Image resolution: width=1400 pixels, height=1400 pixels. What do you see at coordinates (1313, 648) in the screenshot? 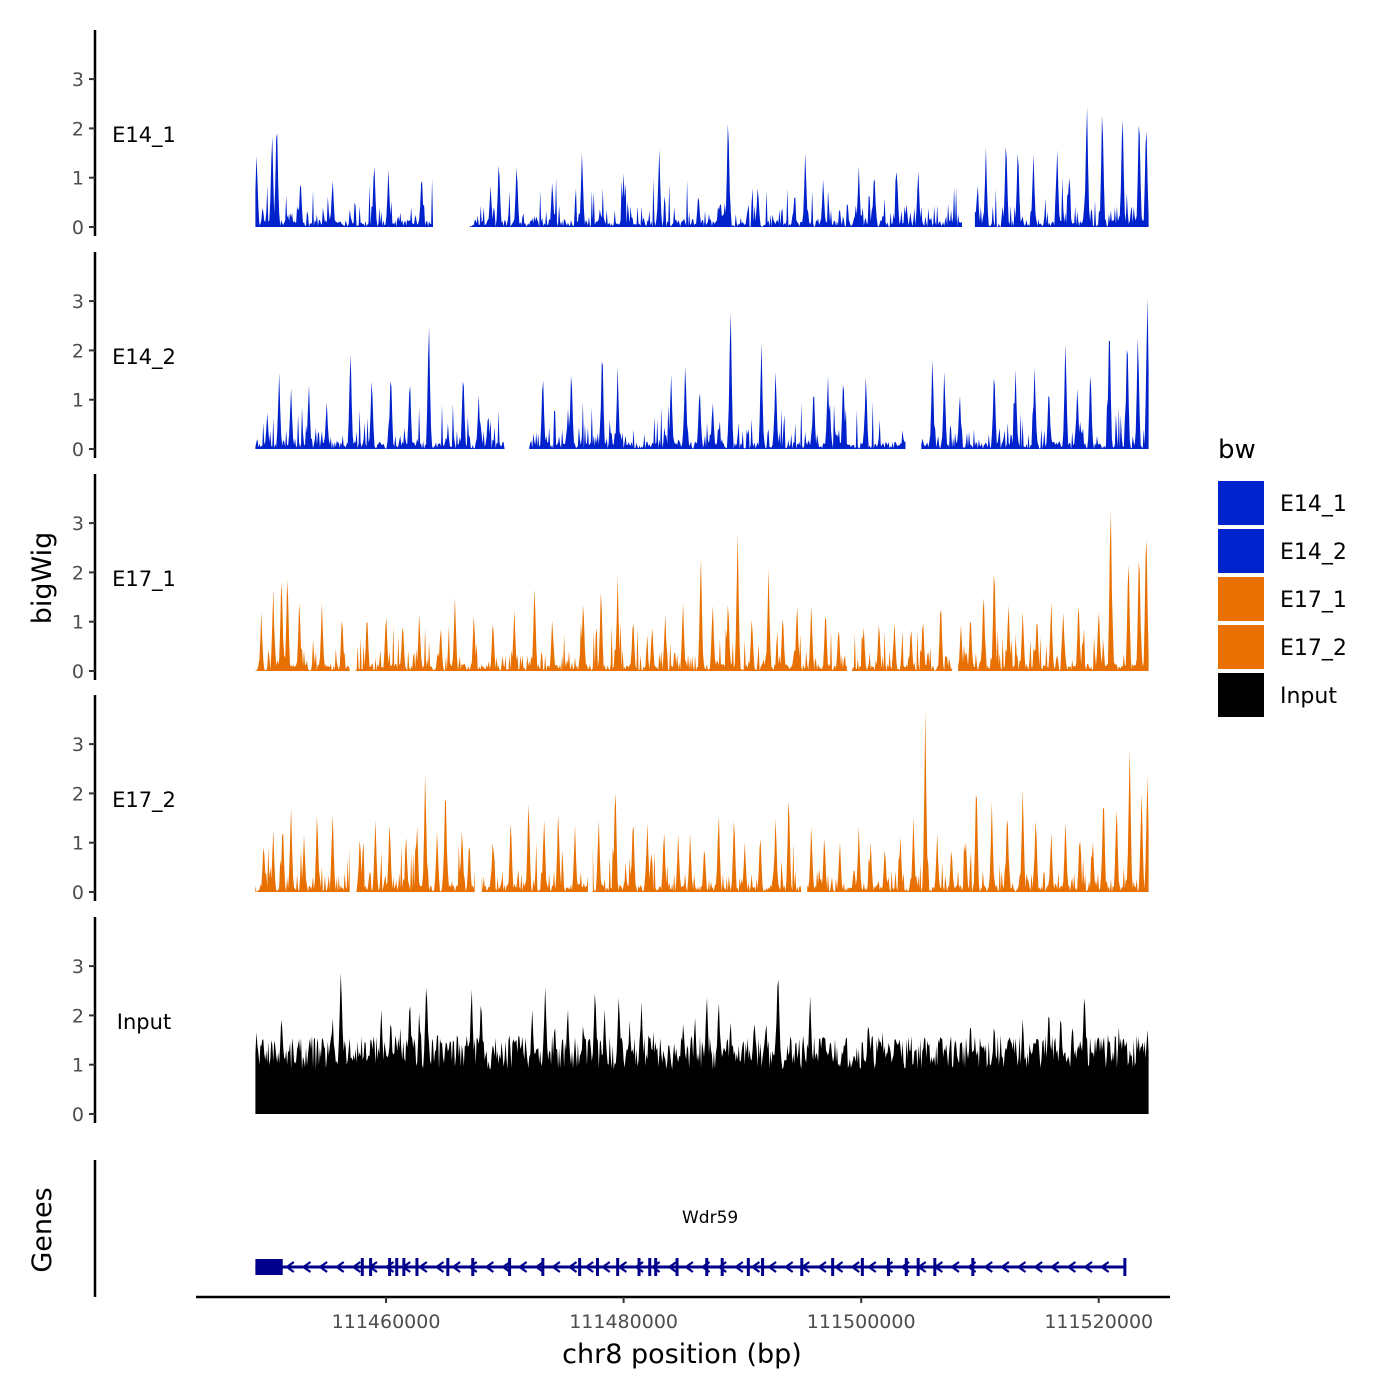
I see `legend-label-E17_2: E17_2` at bounding box center [1313, 648].